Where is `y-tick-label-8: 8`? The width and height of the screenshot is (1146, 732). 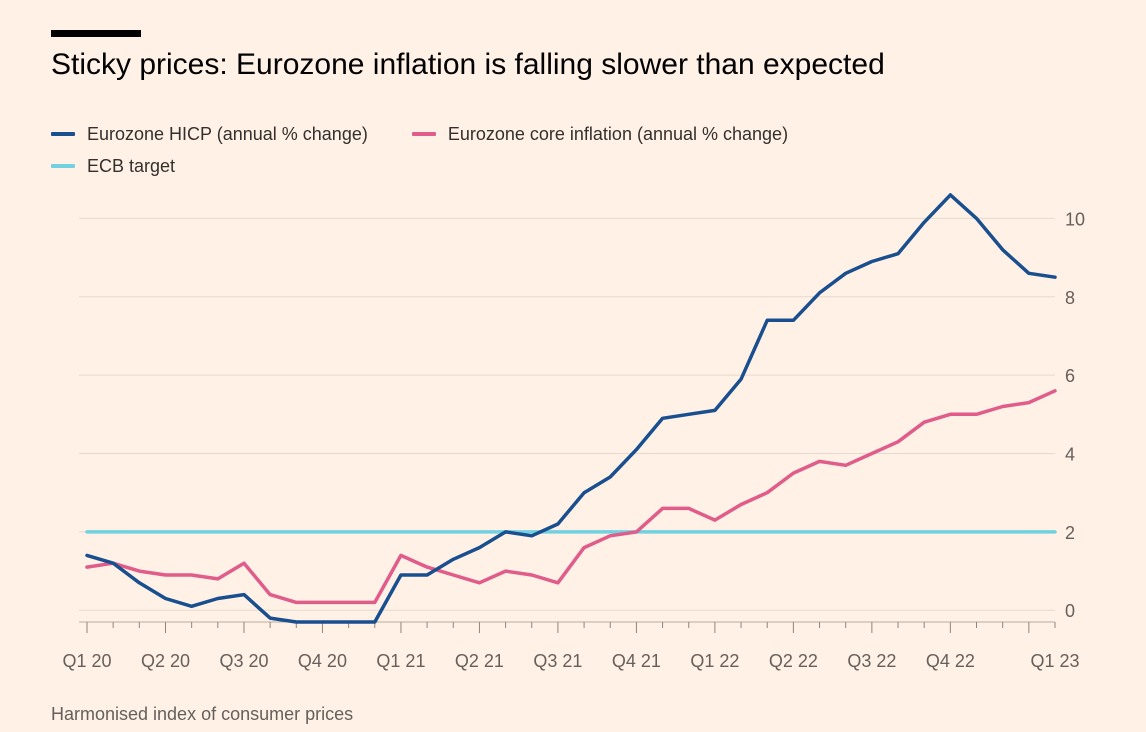
y-tick-label-8: 8 is located at coordinates (1070, 298).